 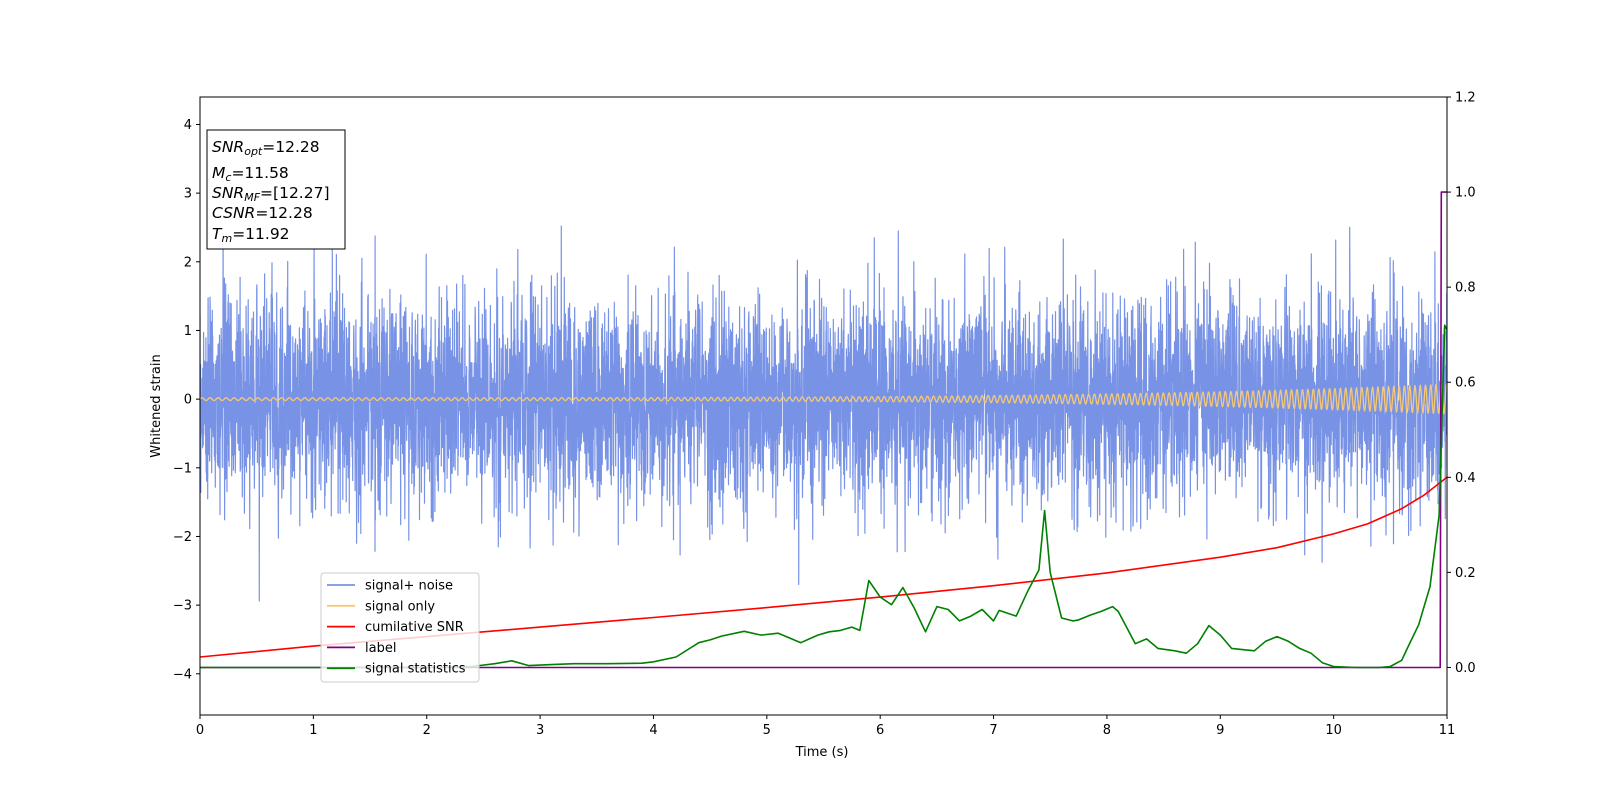 I want to click on x-tick-label: 3, so click(x=540, y=730).